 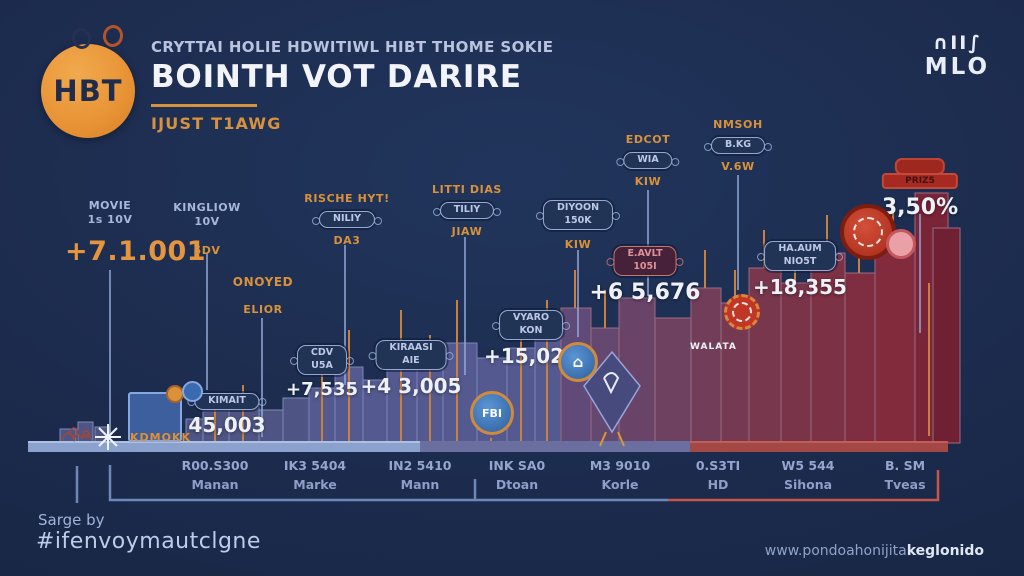 I want to click on axis-category-5: 0.S3TI HD, so click(x=718, y=476).